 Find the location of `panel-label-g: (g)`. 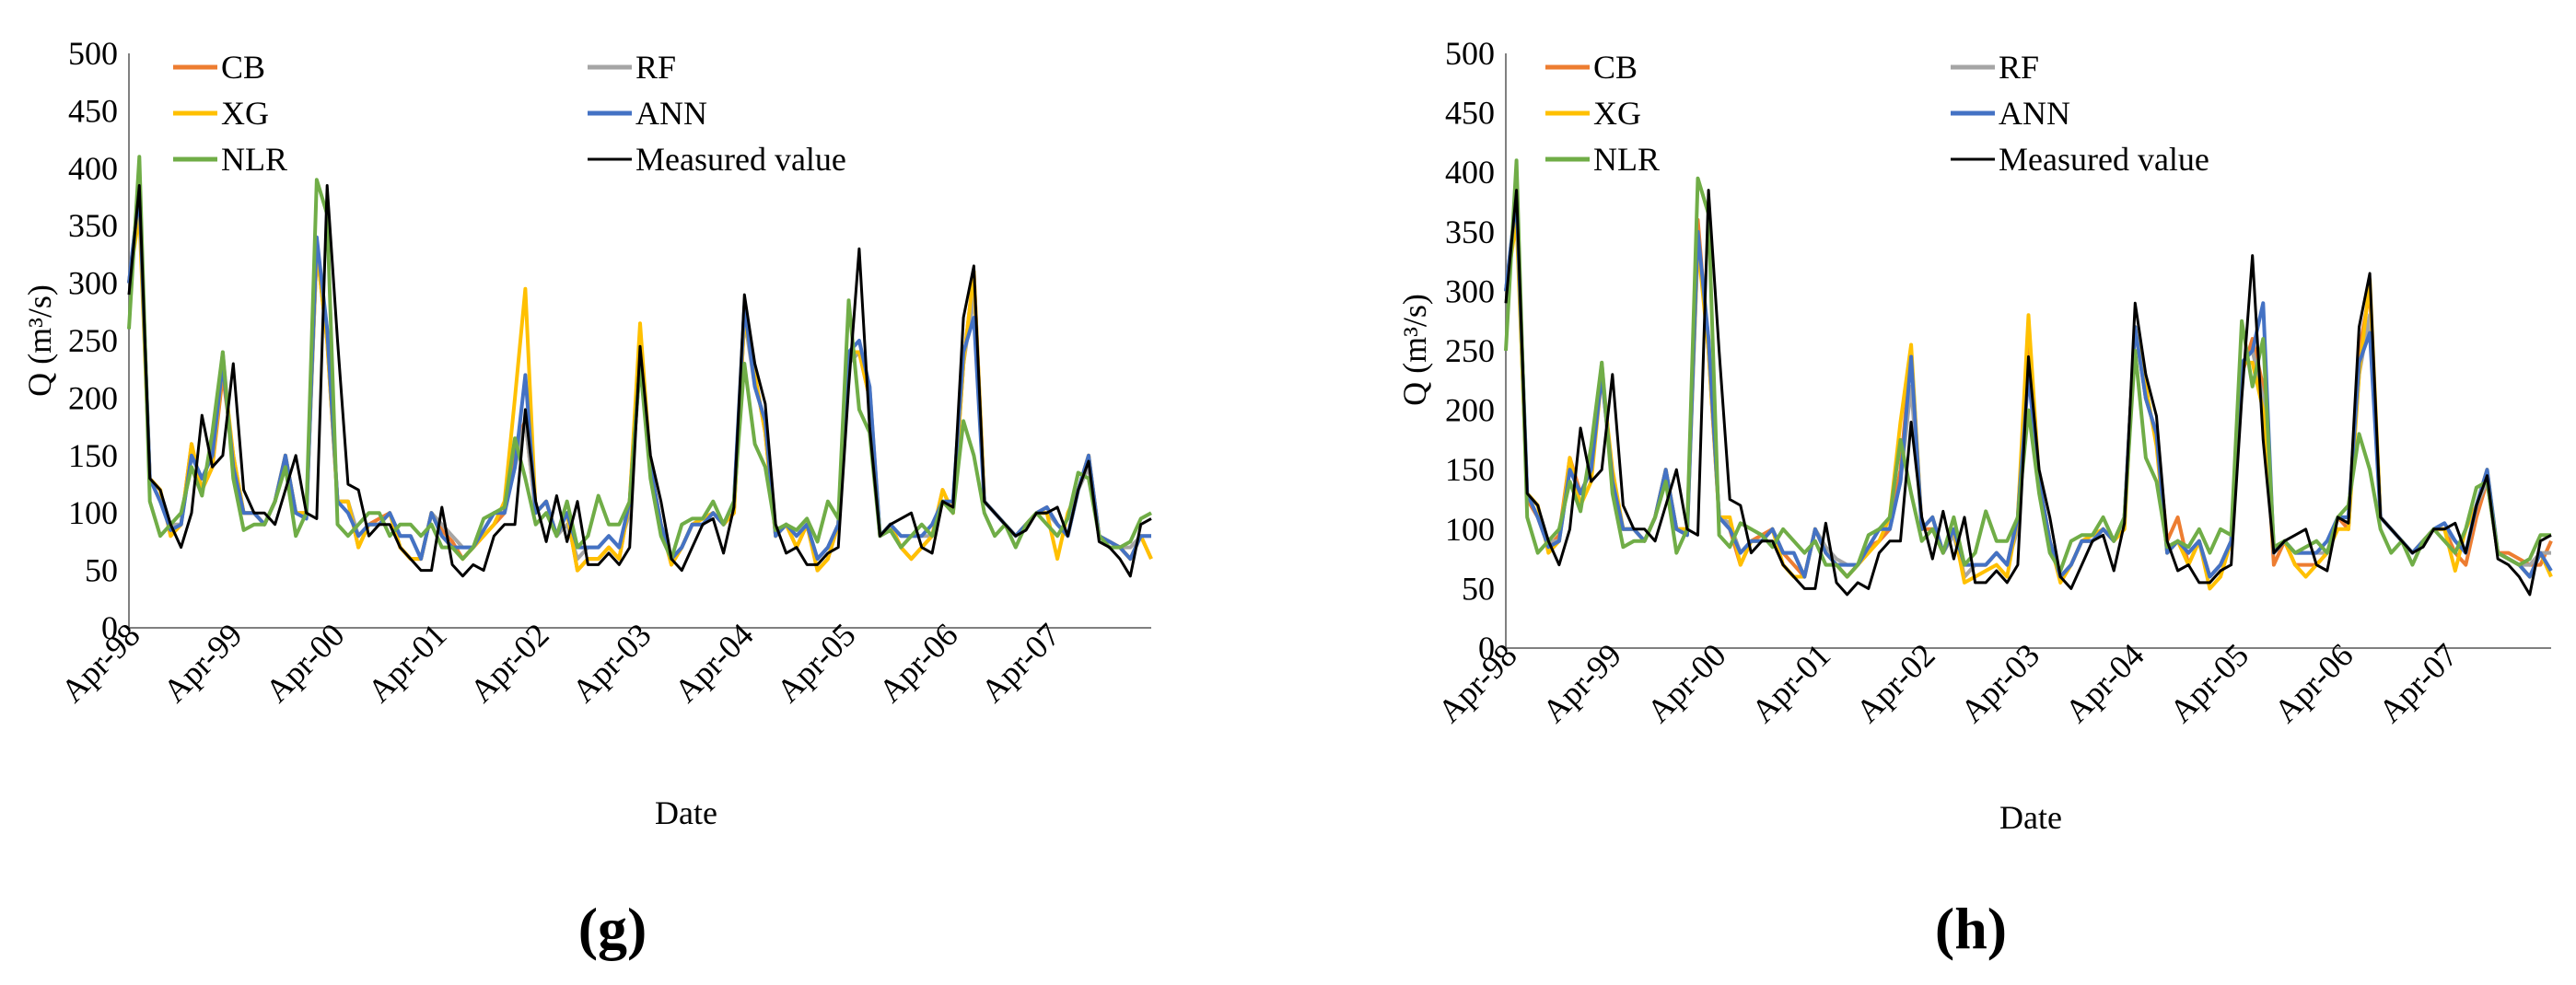

panel-label-g: (g) is located at coordinates (612, 928).